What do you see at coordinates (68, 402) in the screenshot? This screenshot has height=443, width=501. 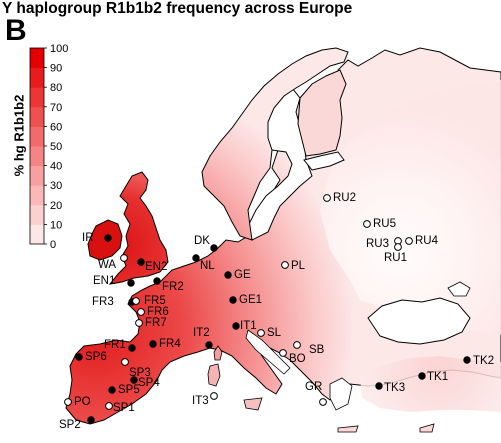 I see `sample-marker-po` at bounding box center [68, 402].